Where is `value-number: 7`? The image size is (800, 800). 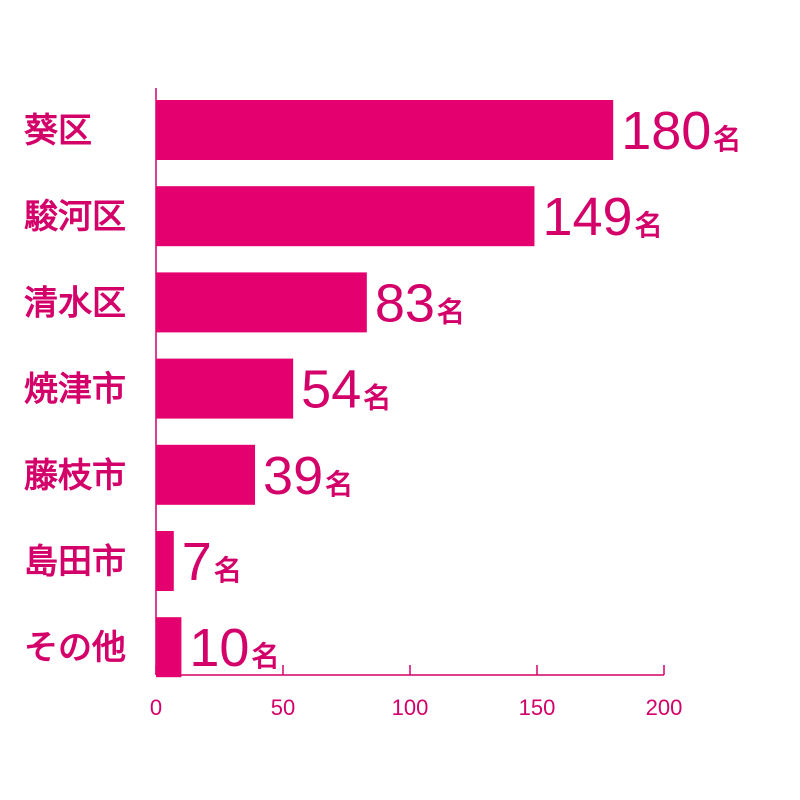 value-number: 7 is located at coordinates (197, 562).